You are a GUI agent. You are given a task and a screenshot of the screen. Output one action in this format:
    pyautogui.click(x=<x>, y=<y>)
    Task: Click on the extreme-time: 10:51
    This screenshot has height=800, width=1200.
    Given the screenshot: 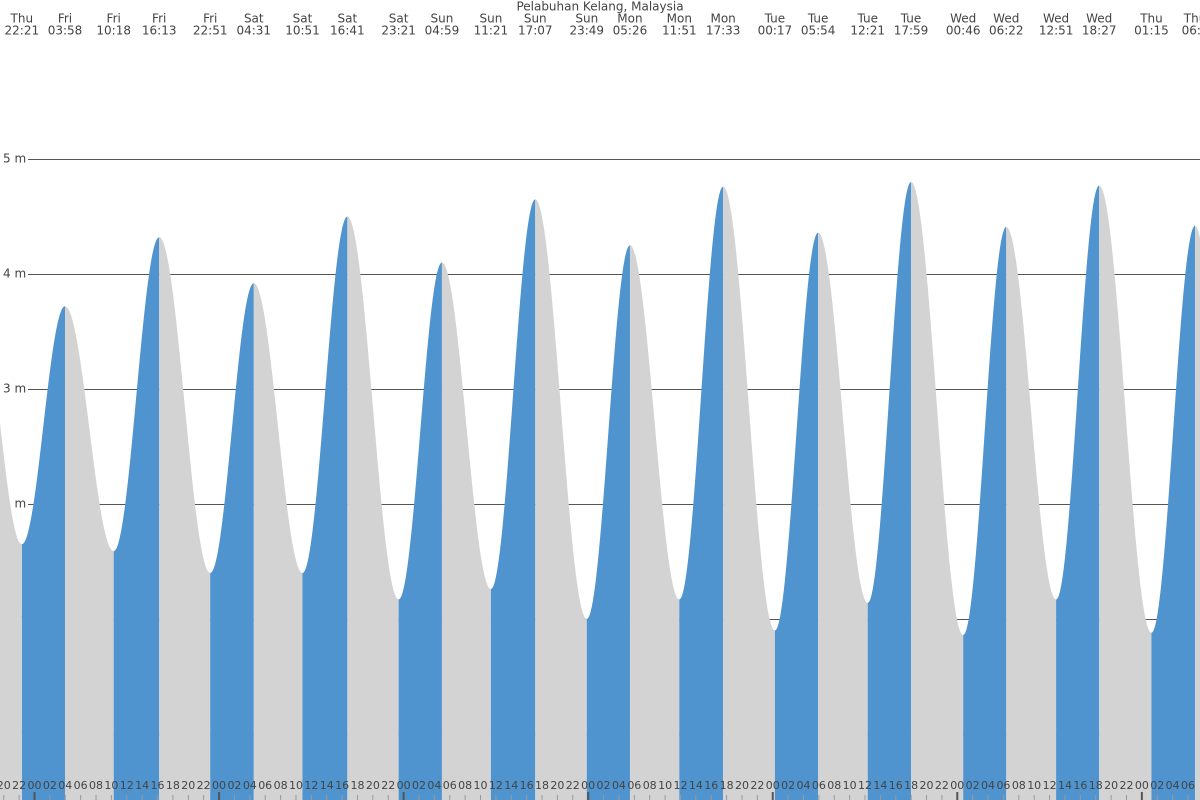 What is the action you would take?
    pyautogui.click(x=302, y=31)
    